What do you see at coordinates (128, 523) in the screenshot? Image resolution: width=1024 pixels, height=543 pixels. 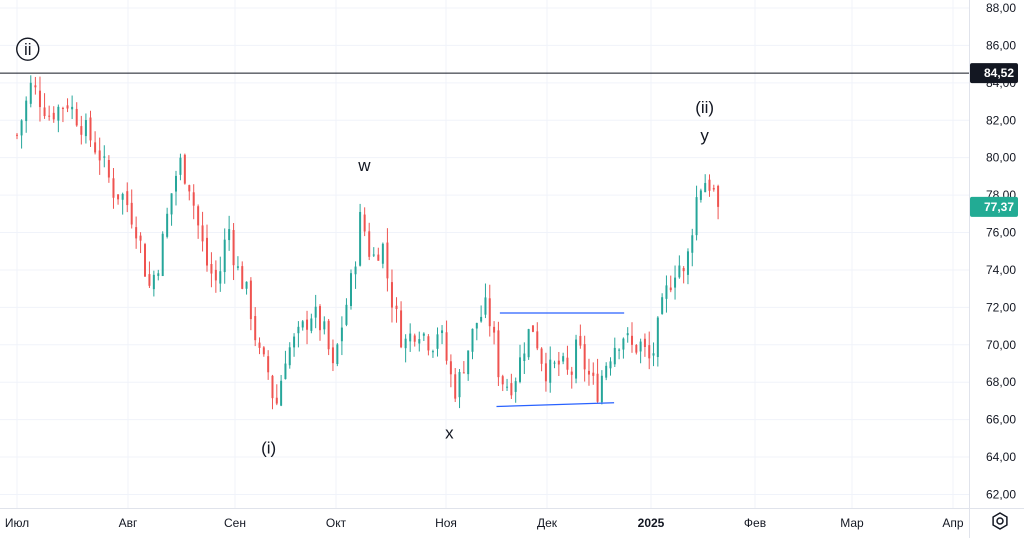 I see `x-tick-label: Авг` at bounding box center [128, 523].